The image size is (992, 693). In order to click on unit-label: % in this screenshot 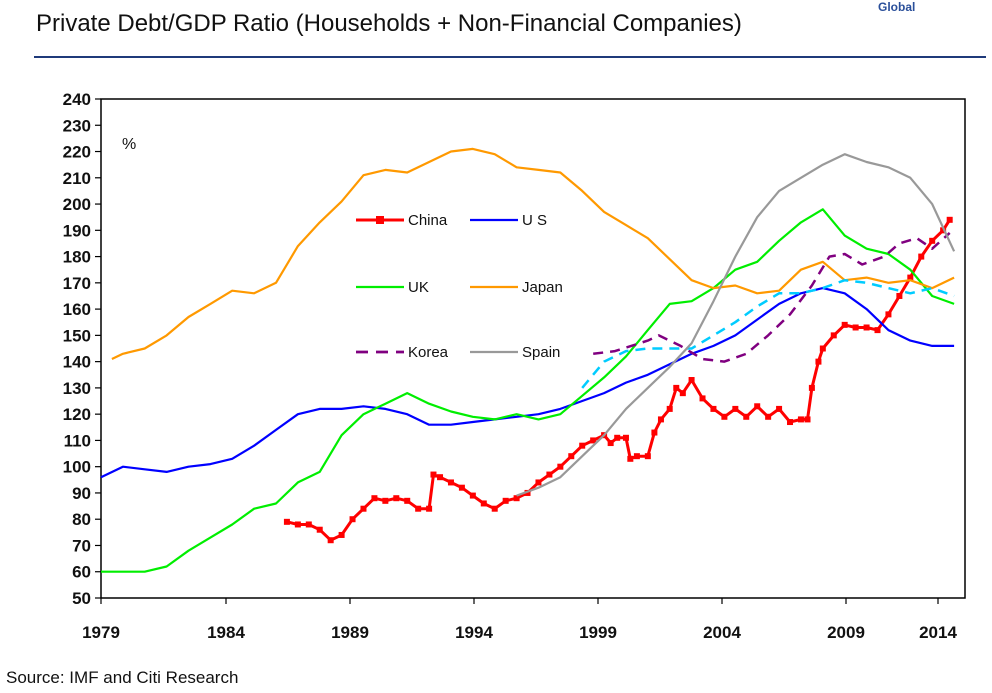, I will do `click(129, 144)`.